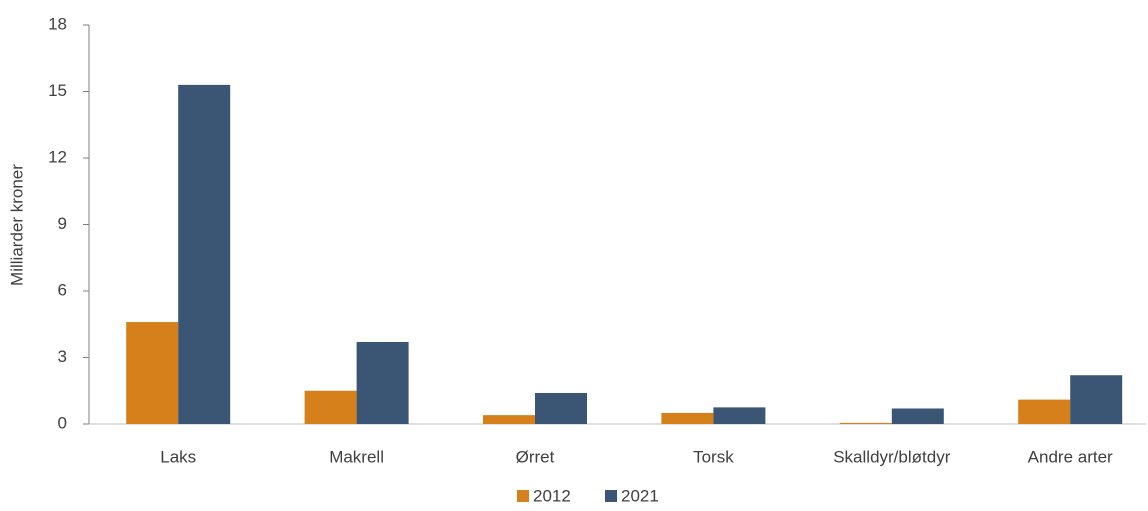 The height and width of the screenshot is (511, 1148). I want to click on x-tick-label: Andre arter, so click(1070, 456).